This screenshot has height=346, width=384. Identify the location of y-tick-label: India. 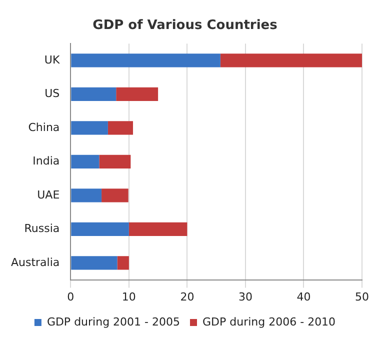
(46, 161).